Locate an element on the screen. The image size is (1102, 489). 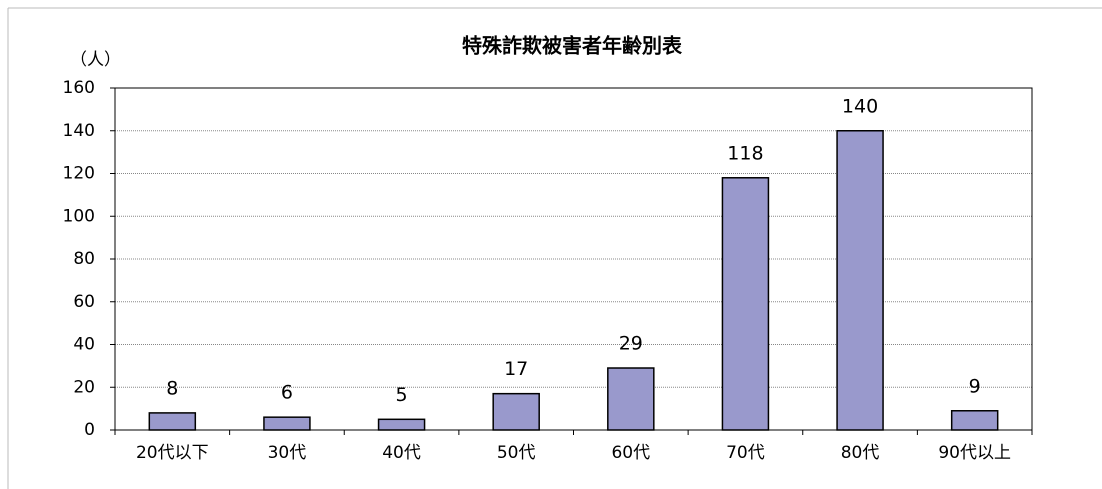
chart-title: 特殊詐欺被害者年齢別表 is located at coordinates (572, 46).